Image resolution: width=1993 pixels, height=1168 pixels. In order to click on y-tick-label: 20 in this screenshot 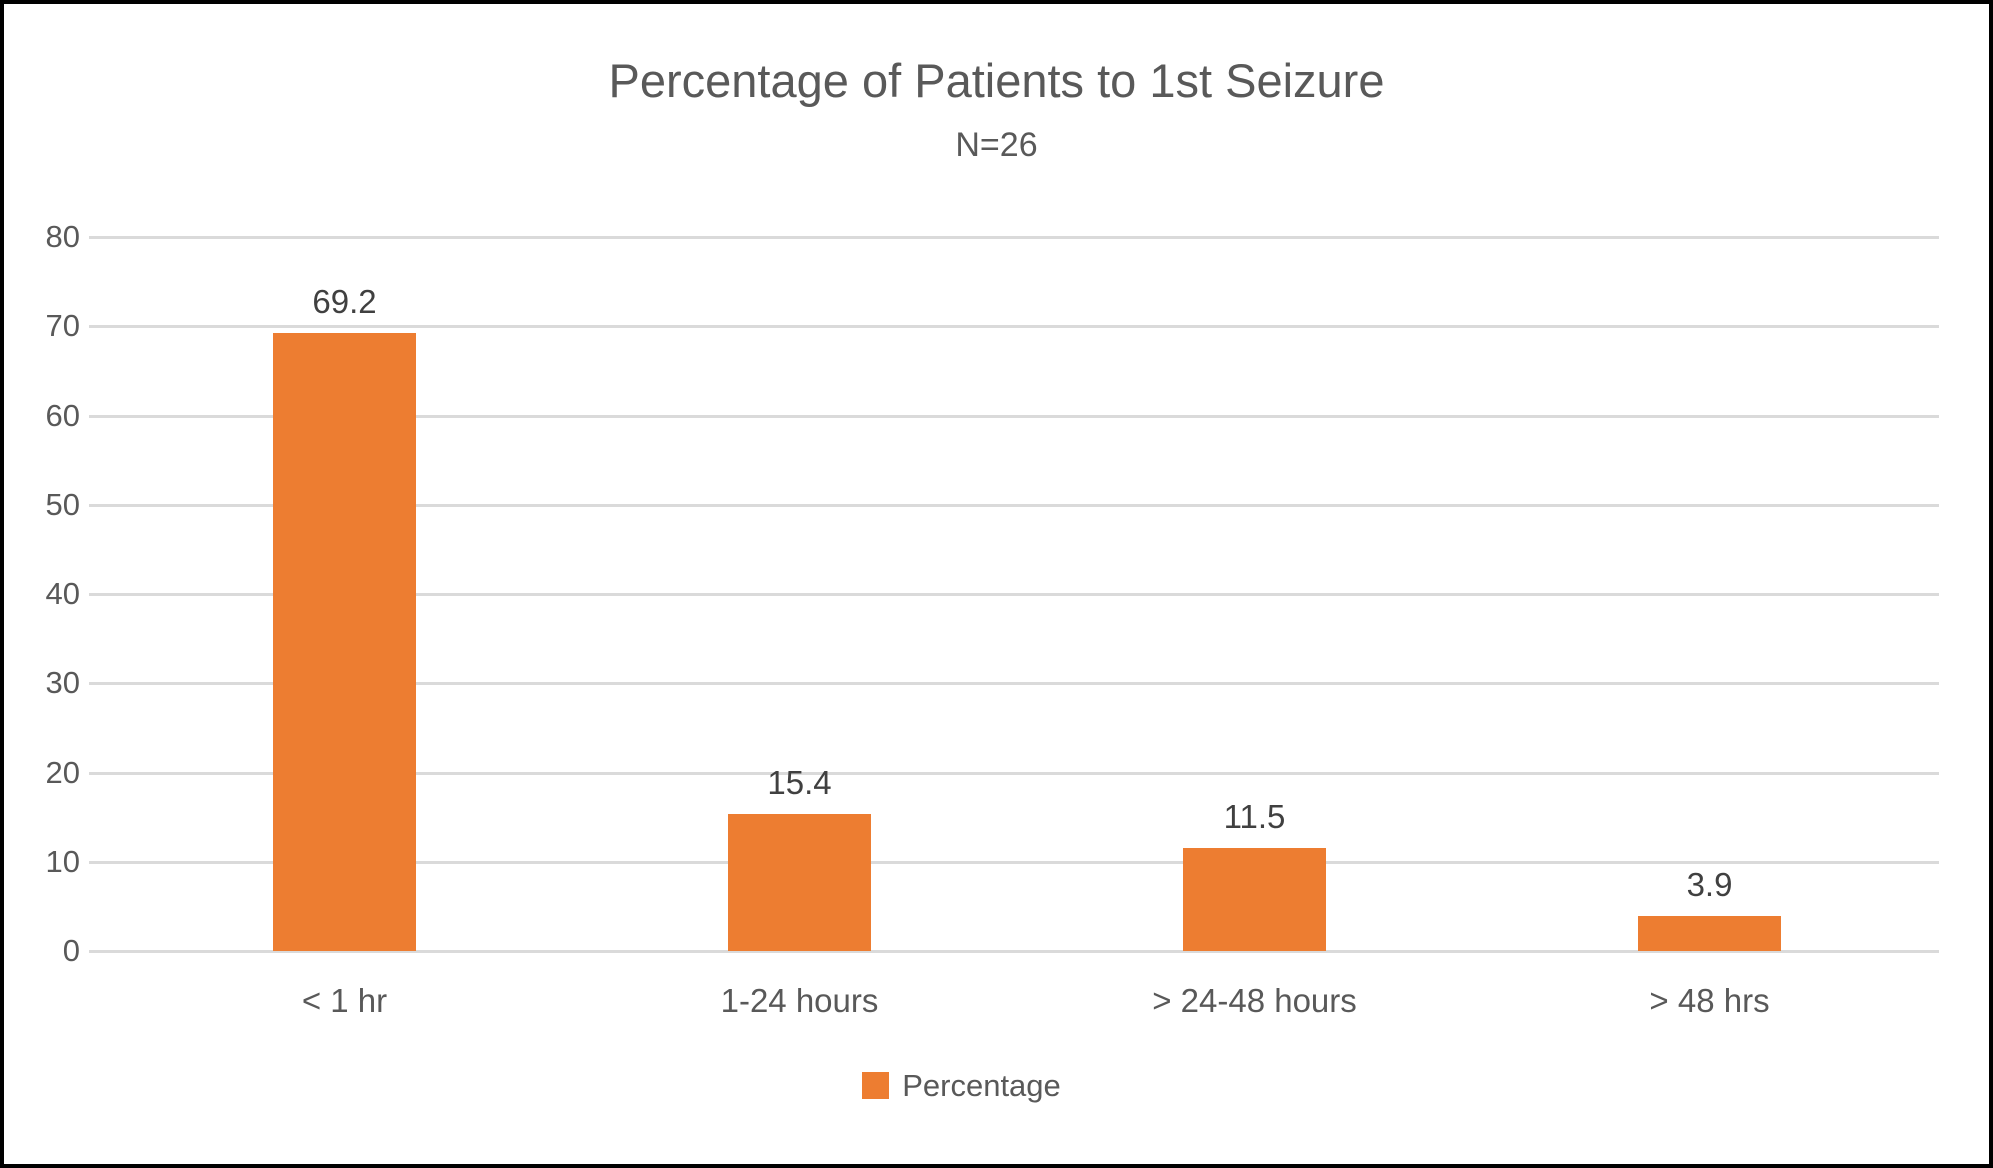, I will do `click(62, 772)`.